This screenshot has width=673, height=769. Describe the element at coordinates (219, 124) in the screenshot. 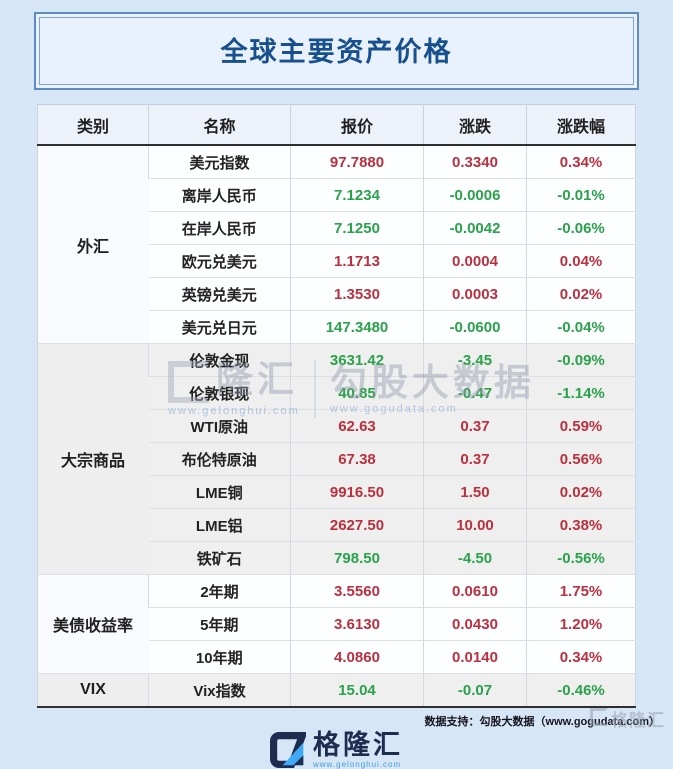

I see `header-name: 名称` at that location.